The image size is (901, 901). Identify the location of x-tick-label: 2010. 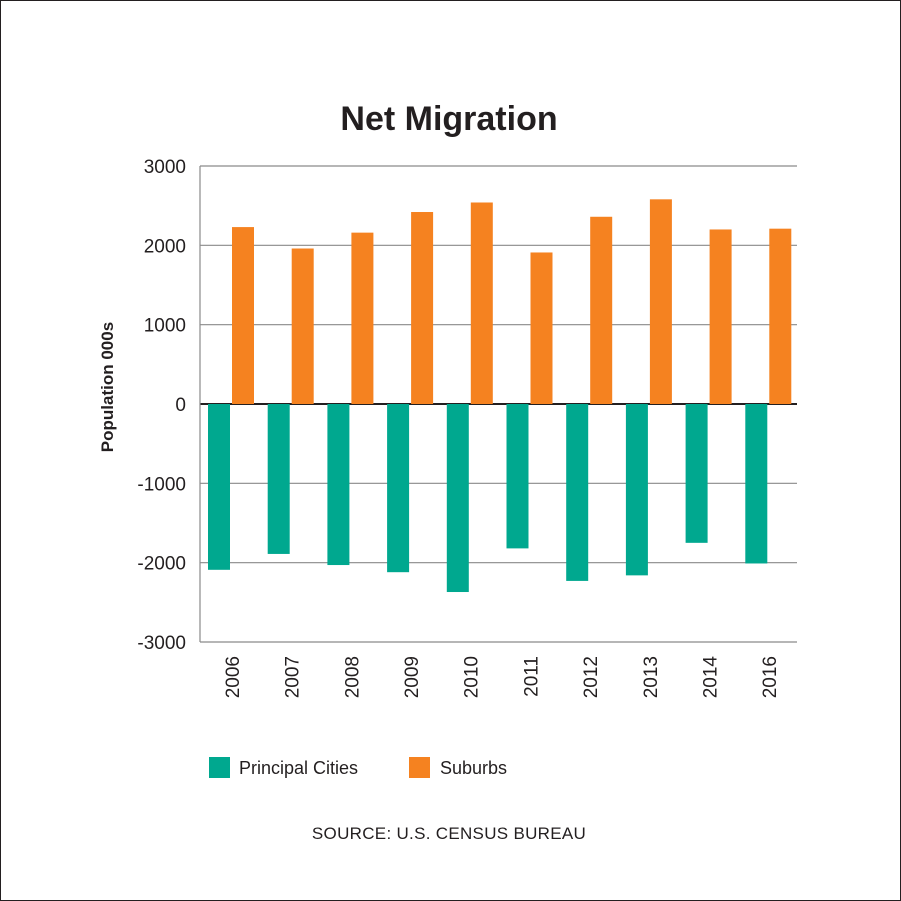
(472, 677).